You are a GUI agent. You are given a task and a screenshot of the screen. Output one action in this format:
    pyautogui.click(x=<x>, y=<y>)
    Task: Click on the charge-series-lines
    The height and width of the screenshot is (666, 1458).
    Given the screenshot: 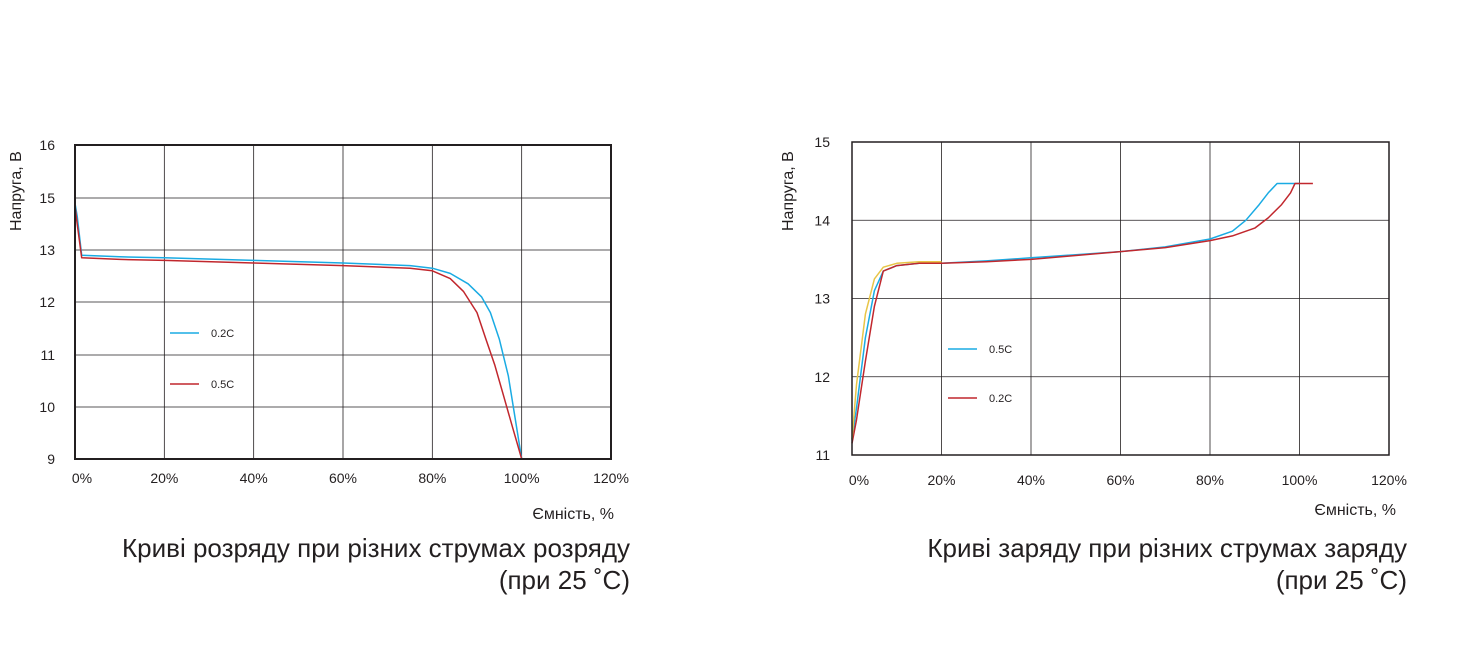 What is the action you would take?
    pyautogui.click(x=1082, y=313)
    